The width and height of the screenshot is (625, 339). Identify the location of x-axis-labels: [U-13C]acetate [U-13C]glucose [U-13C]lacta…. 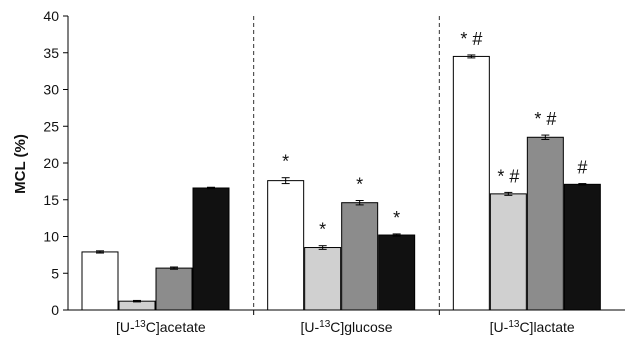
(345, 327).